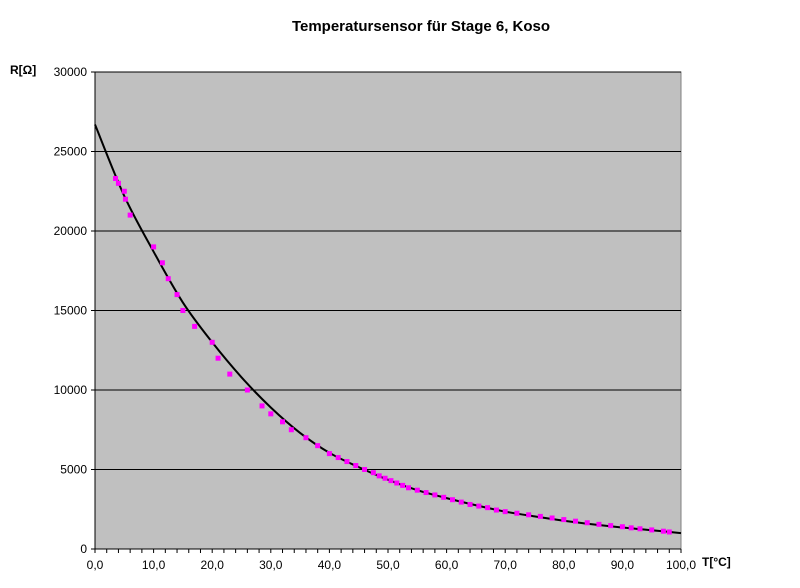 This screenshot has width=800, height=588. I want to click on x-tick-label: 40,0, so click(330, 565).